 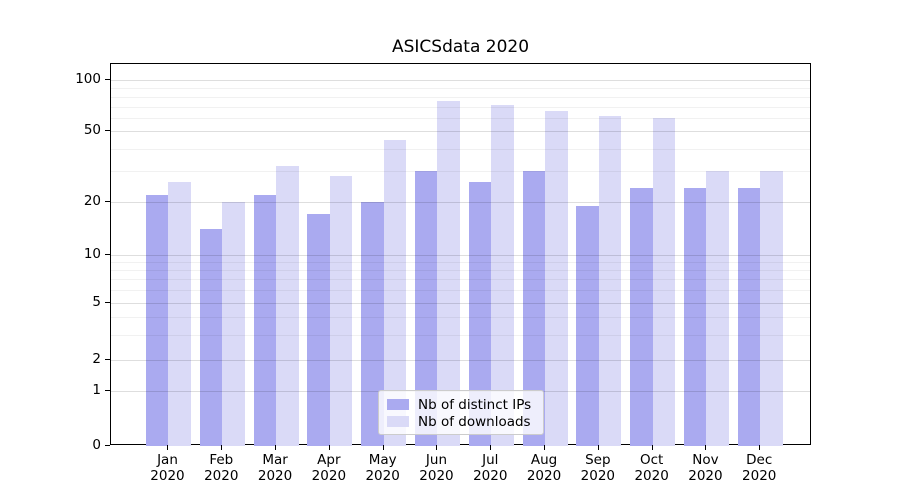 What do you see at coordinates (398, 421) in the screenshot?
I see `legend-swatch-downloads` at bounding box center [398, 421].